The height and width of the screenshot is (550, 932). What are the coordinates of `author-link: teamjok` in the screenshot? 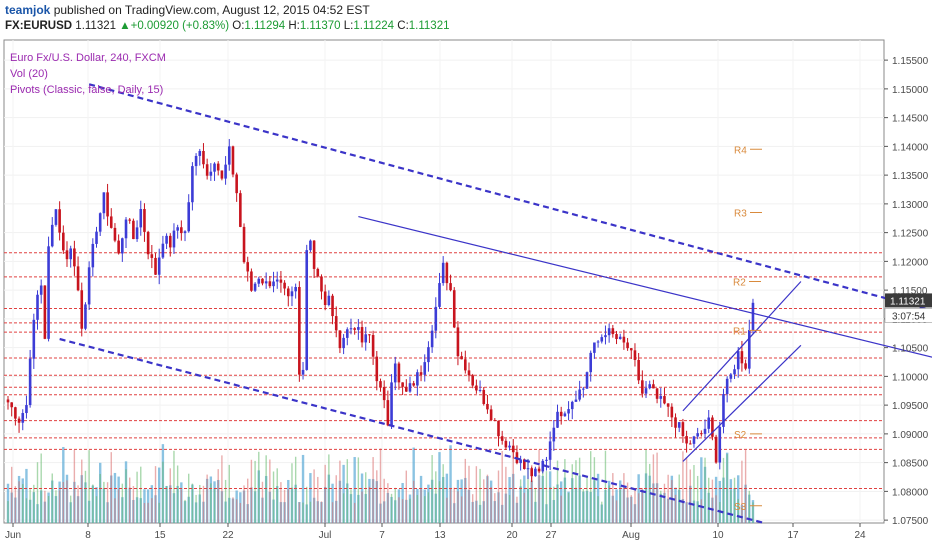 It's located at (28, 10).